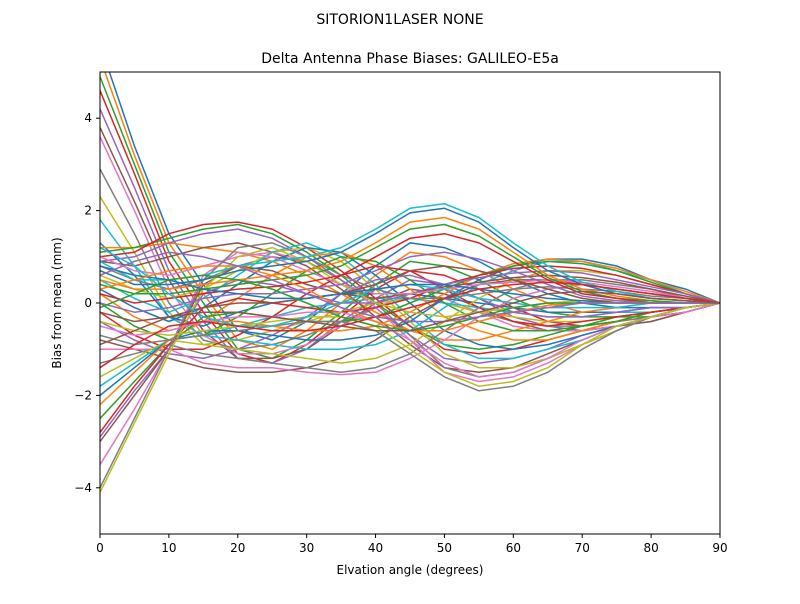  Describe the element at coordinates (88, 211) in the screenshot. I see `y-tick-label: 2` at that location.